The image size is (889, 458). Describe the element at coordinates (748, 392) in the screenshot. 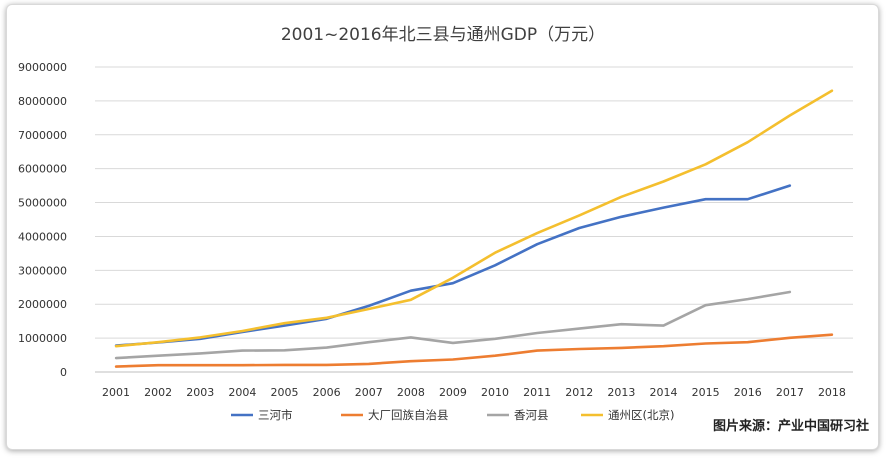

I see `x-tick-label: 2016` at that location.